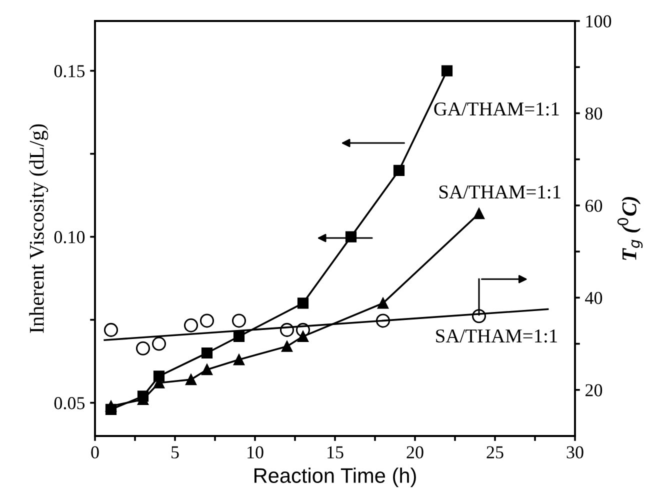  Describe the element at coordinates (630, 228) in the screenshot. I see `y2-axis-title: T$_{g}$ ($^{0}$C)` at that location.